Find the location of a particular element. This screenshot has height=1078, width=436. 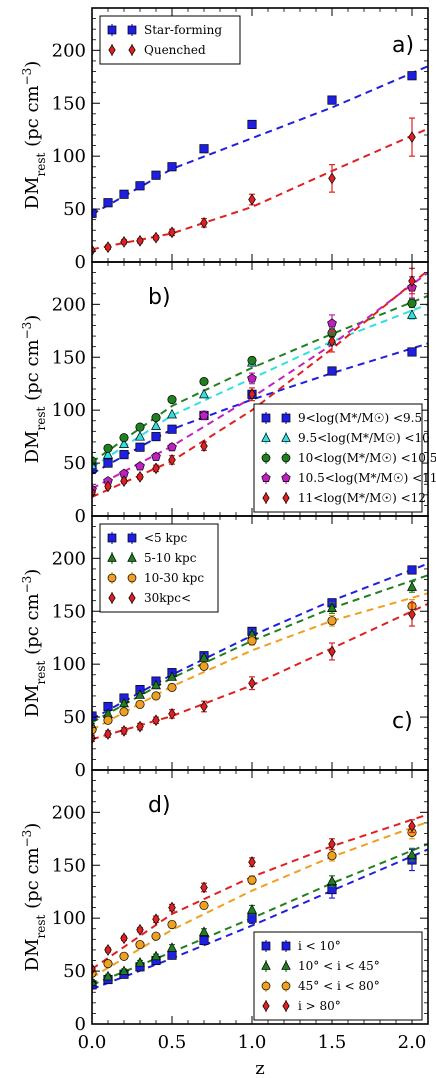

legend-label: i > 80° is located at coordinates (319, 1006).